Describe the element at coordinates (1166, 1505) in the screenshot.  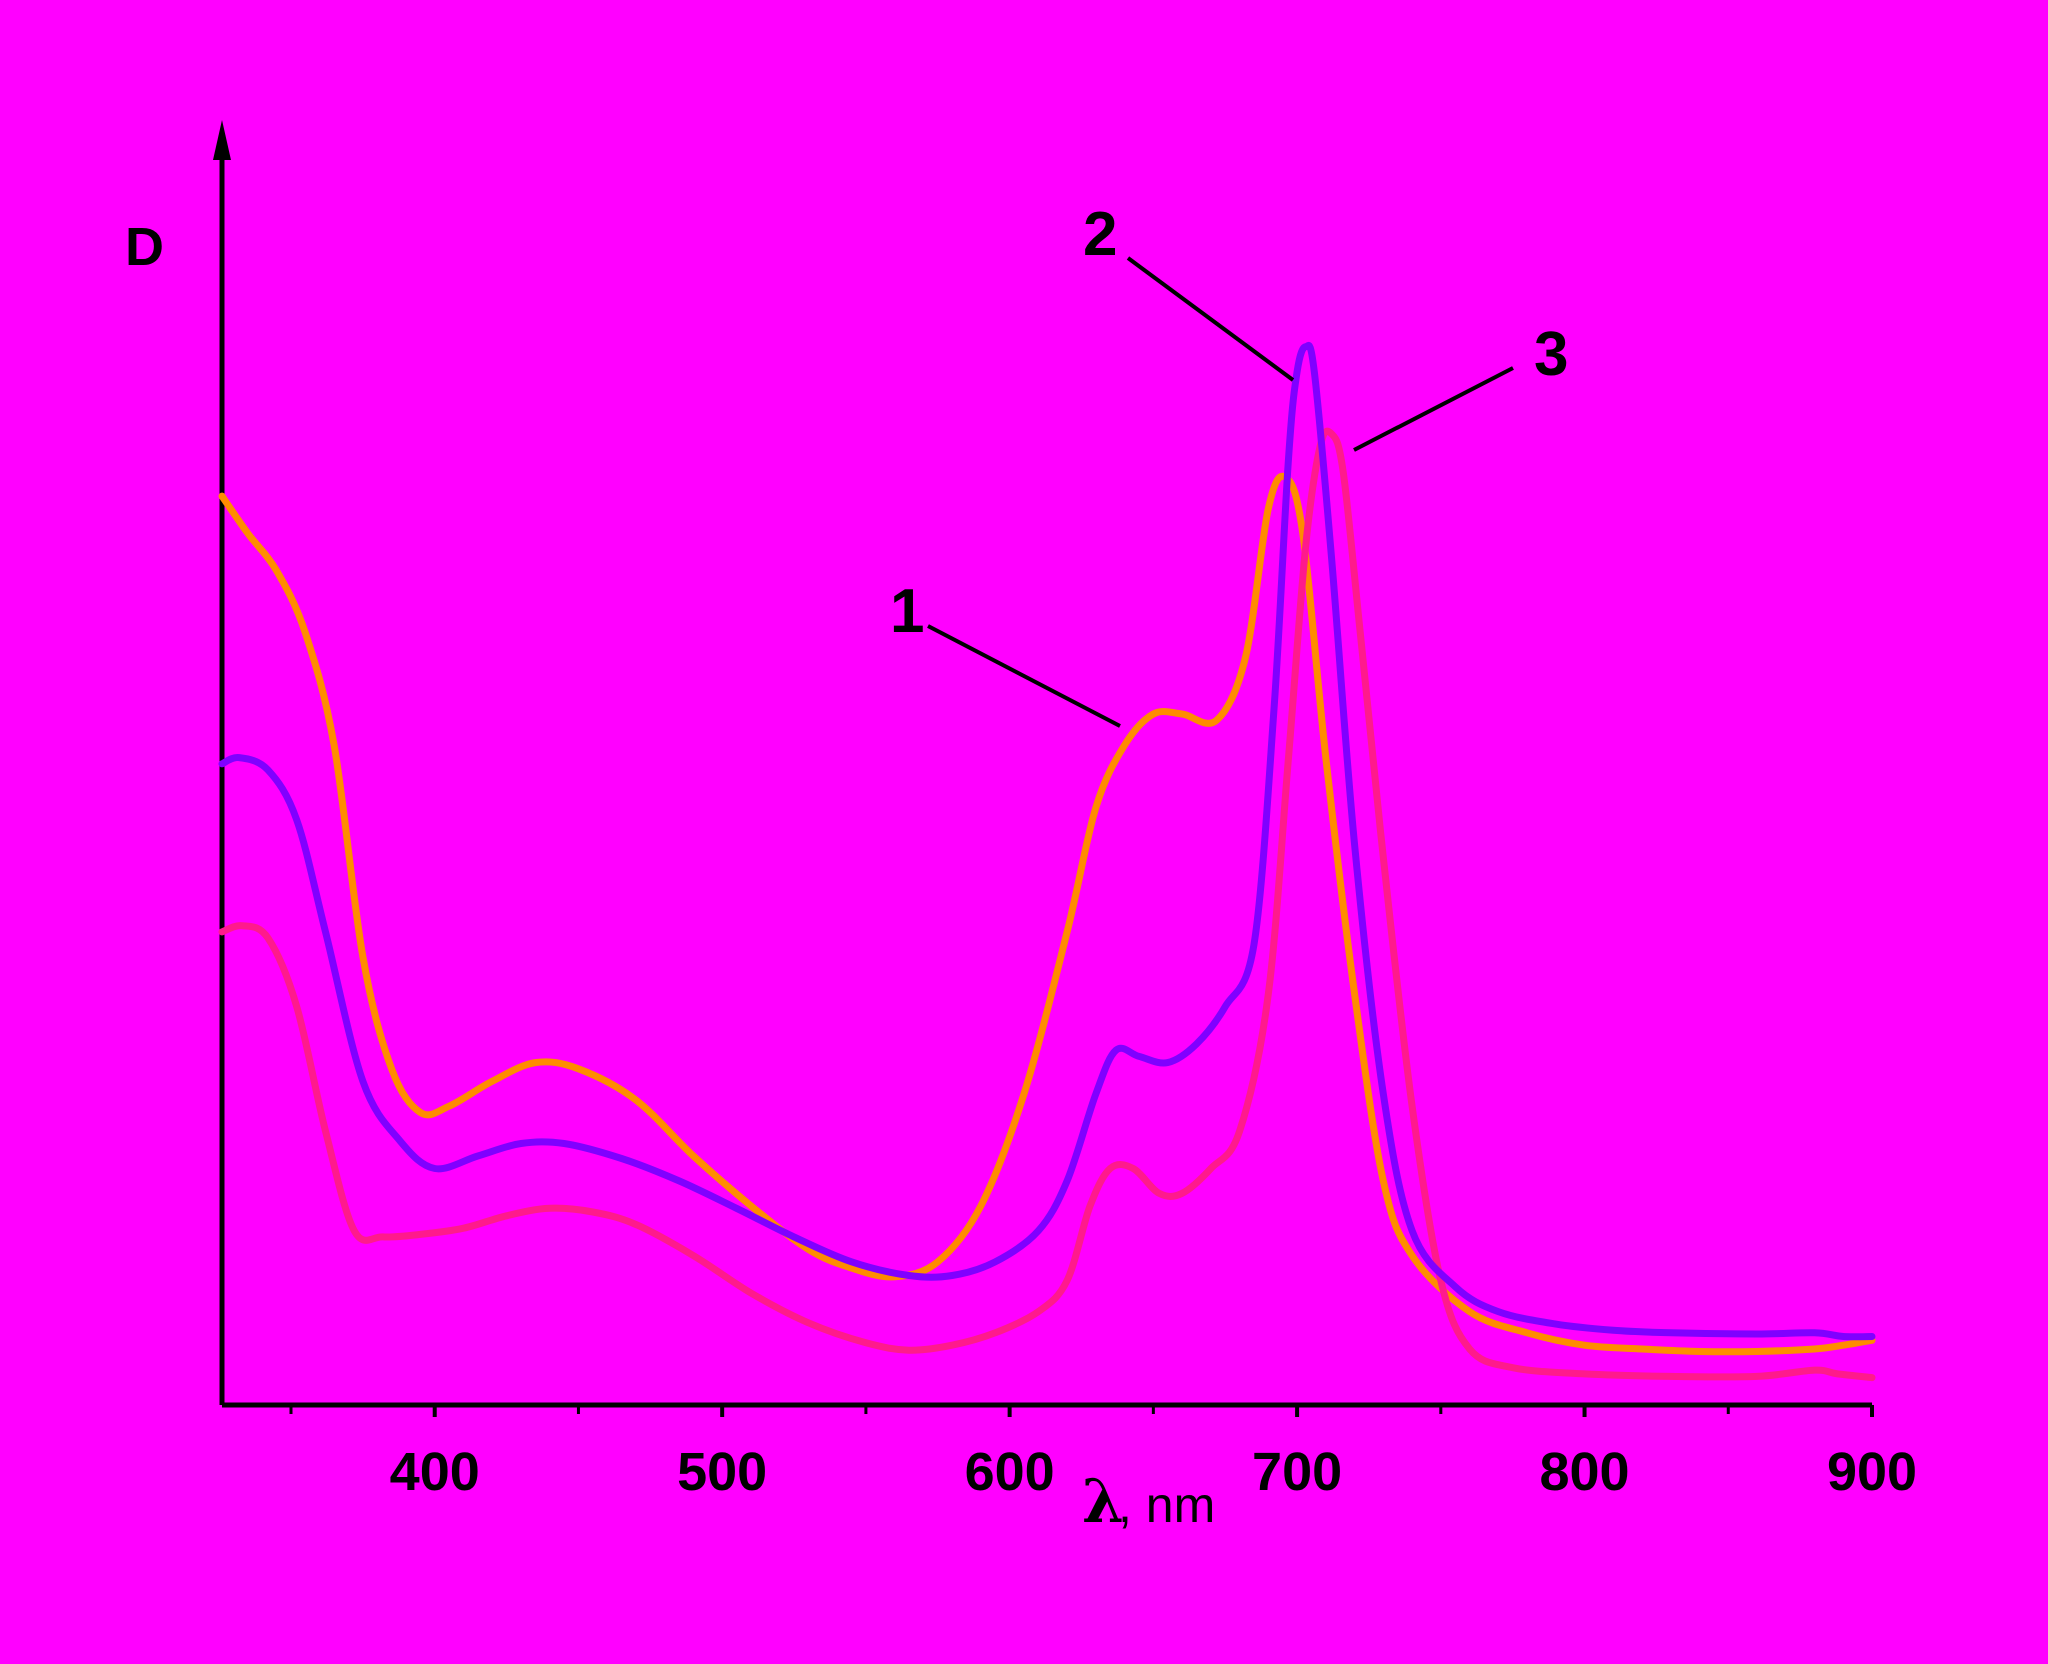
I see `x-axis-label-unit: , nm` at that location.